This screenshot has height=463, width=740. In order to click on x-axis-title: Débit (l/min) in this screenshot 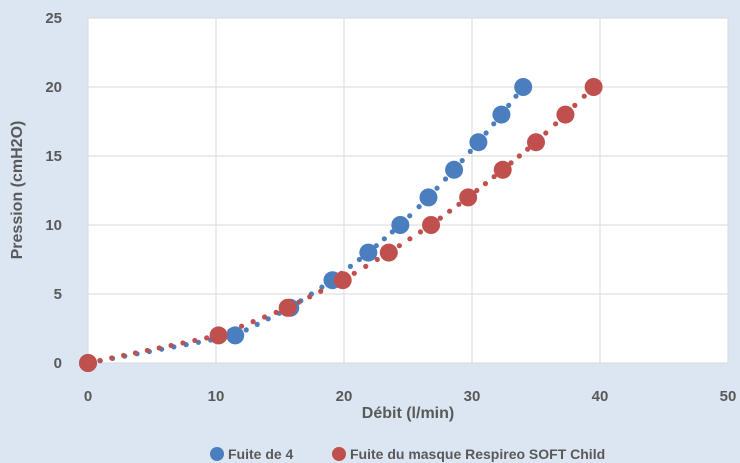, I will do `click(408, 413)`.